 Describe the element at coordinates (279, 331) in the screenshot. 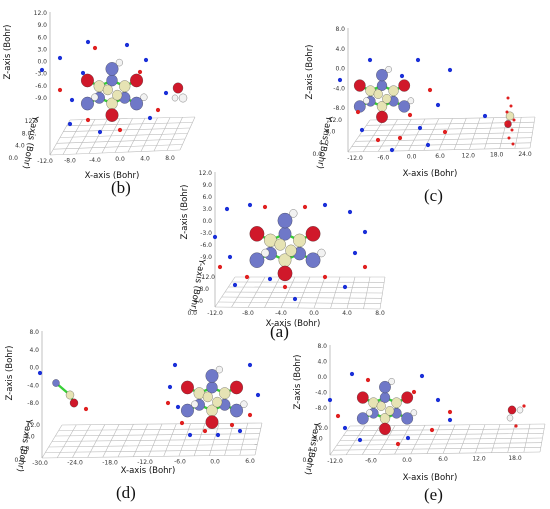

I see `caption-a: (a)` at that location.